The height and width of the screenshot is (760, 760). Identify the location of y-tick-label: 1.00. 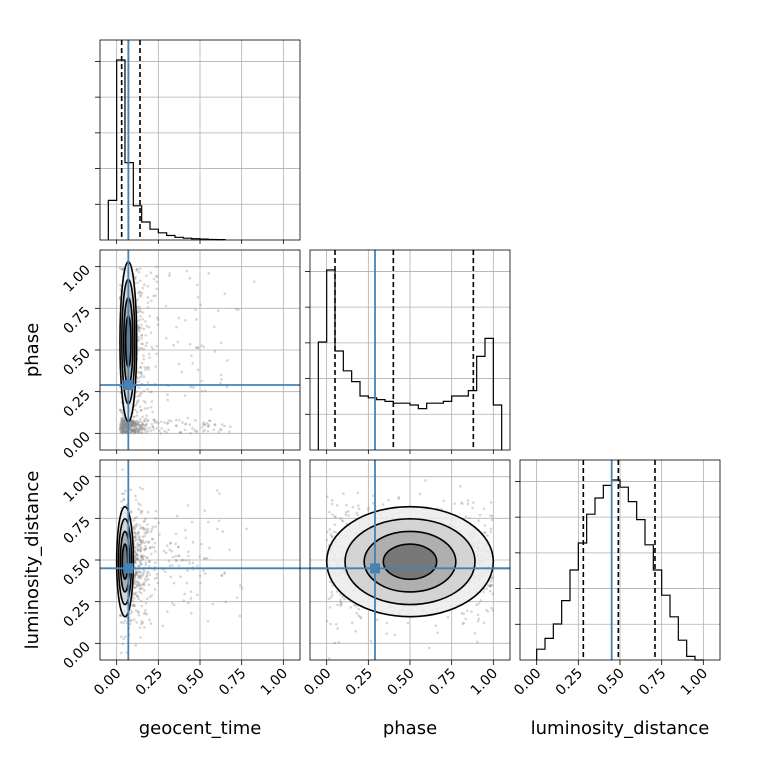
(76, 278).